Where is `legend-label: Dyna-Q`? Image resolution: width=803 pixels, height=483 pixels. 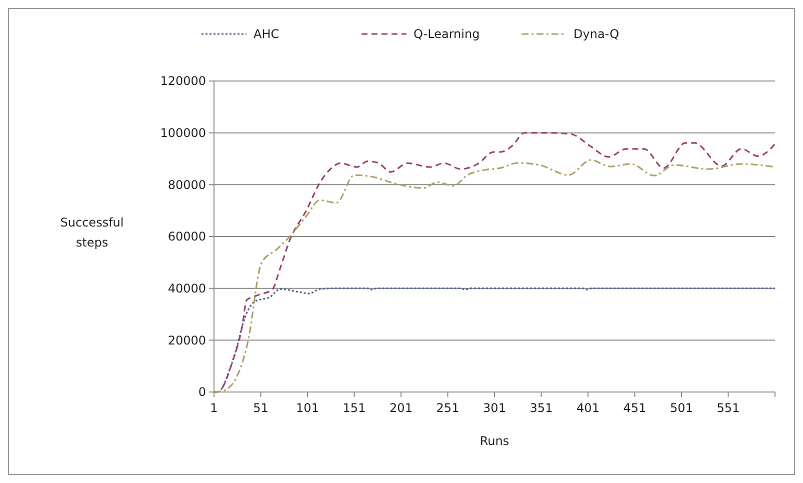
legend-label: Dyna-Q is located at coordinates (597, 34).